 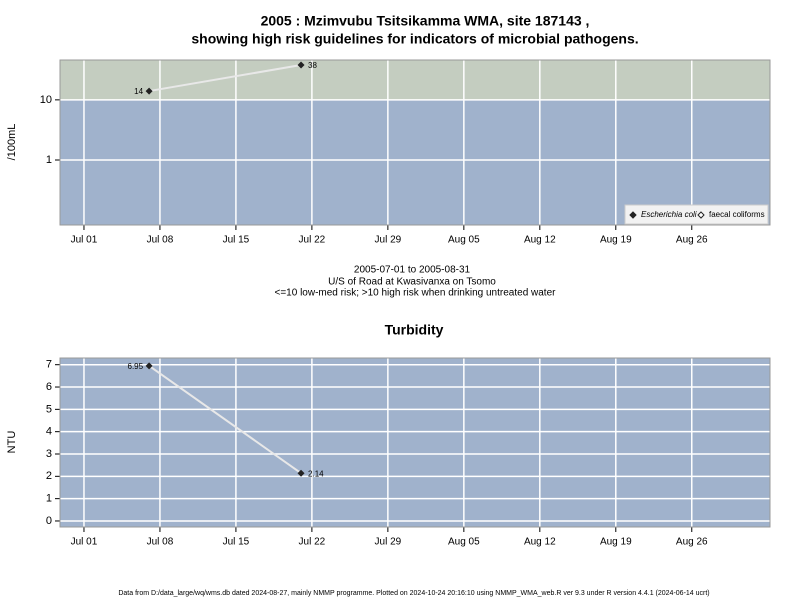 I want to click on y-axis-label: NTU, so click(x=12, y=442).